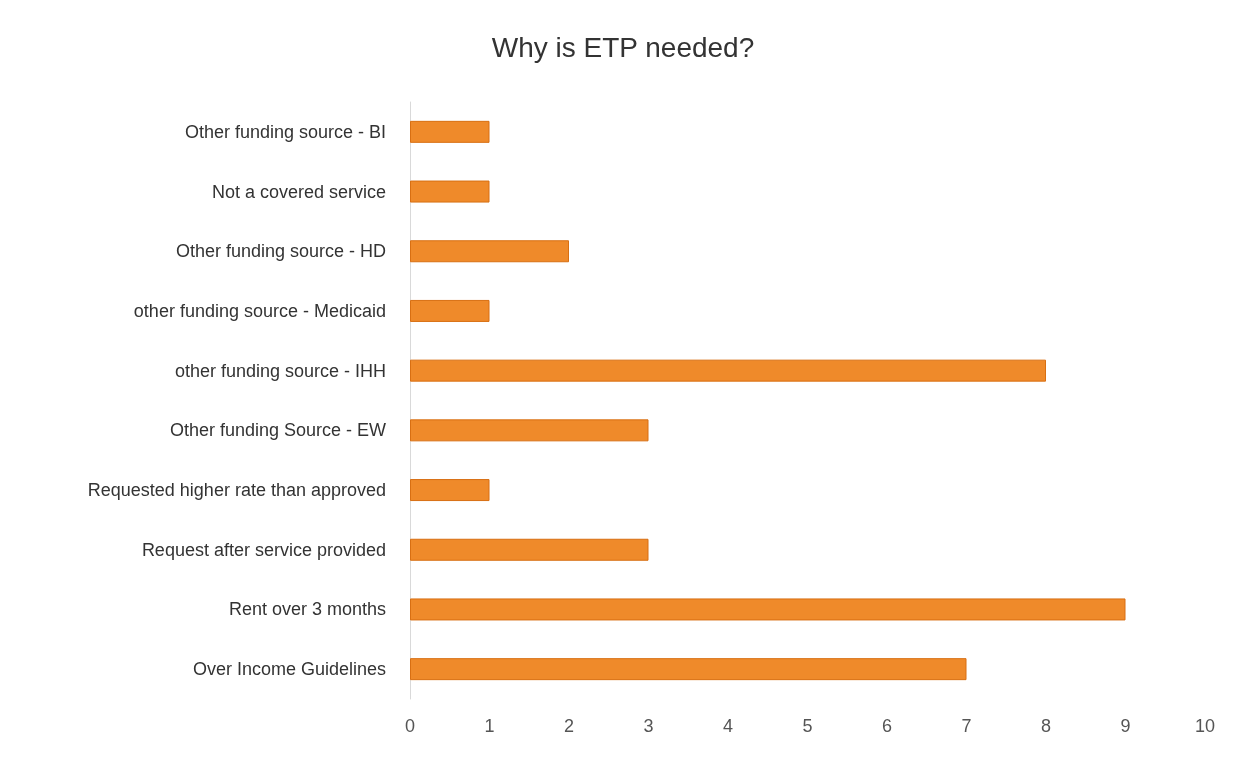  Describe the element at coordinates (807, 726) in the screenshot. I see `x-tick-label: 5` at that location.